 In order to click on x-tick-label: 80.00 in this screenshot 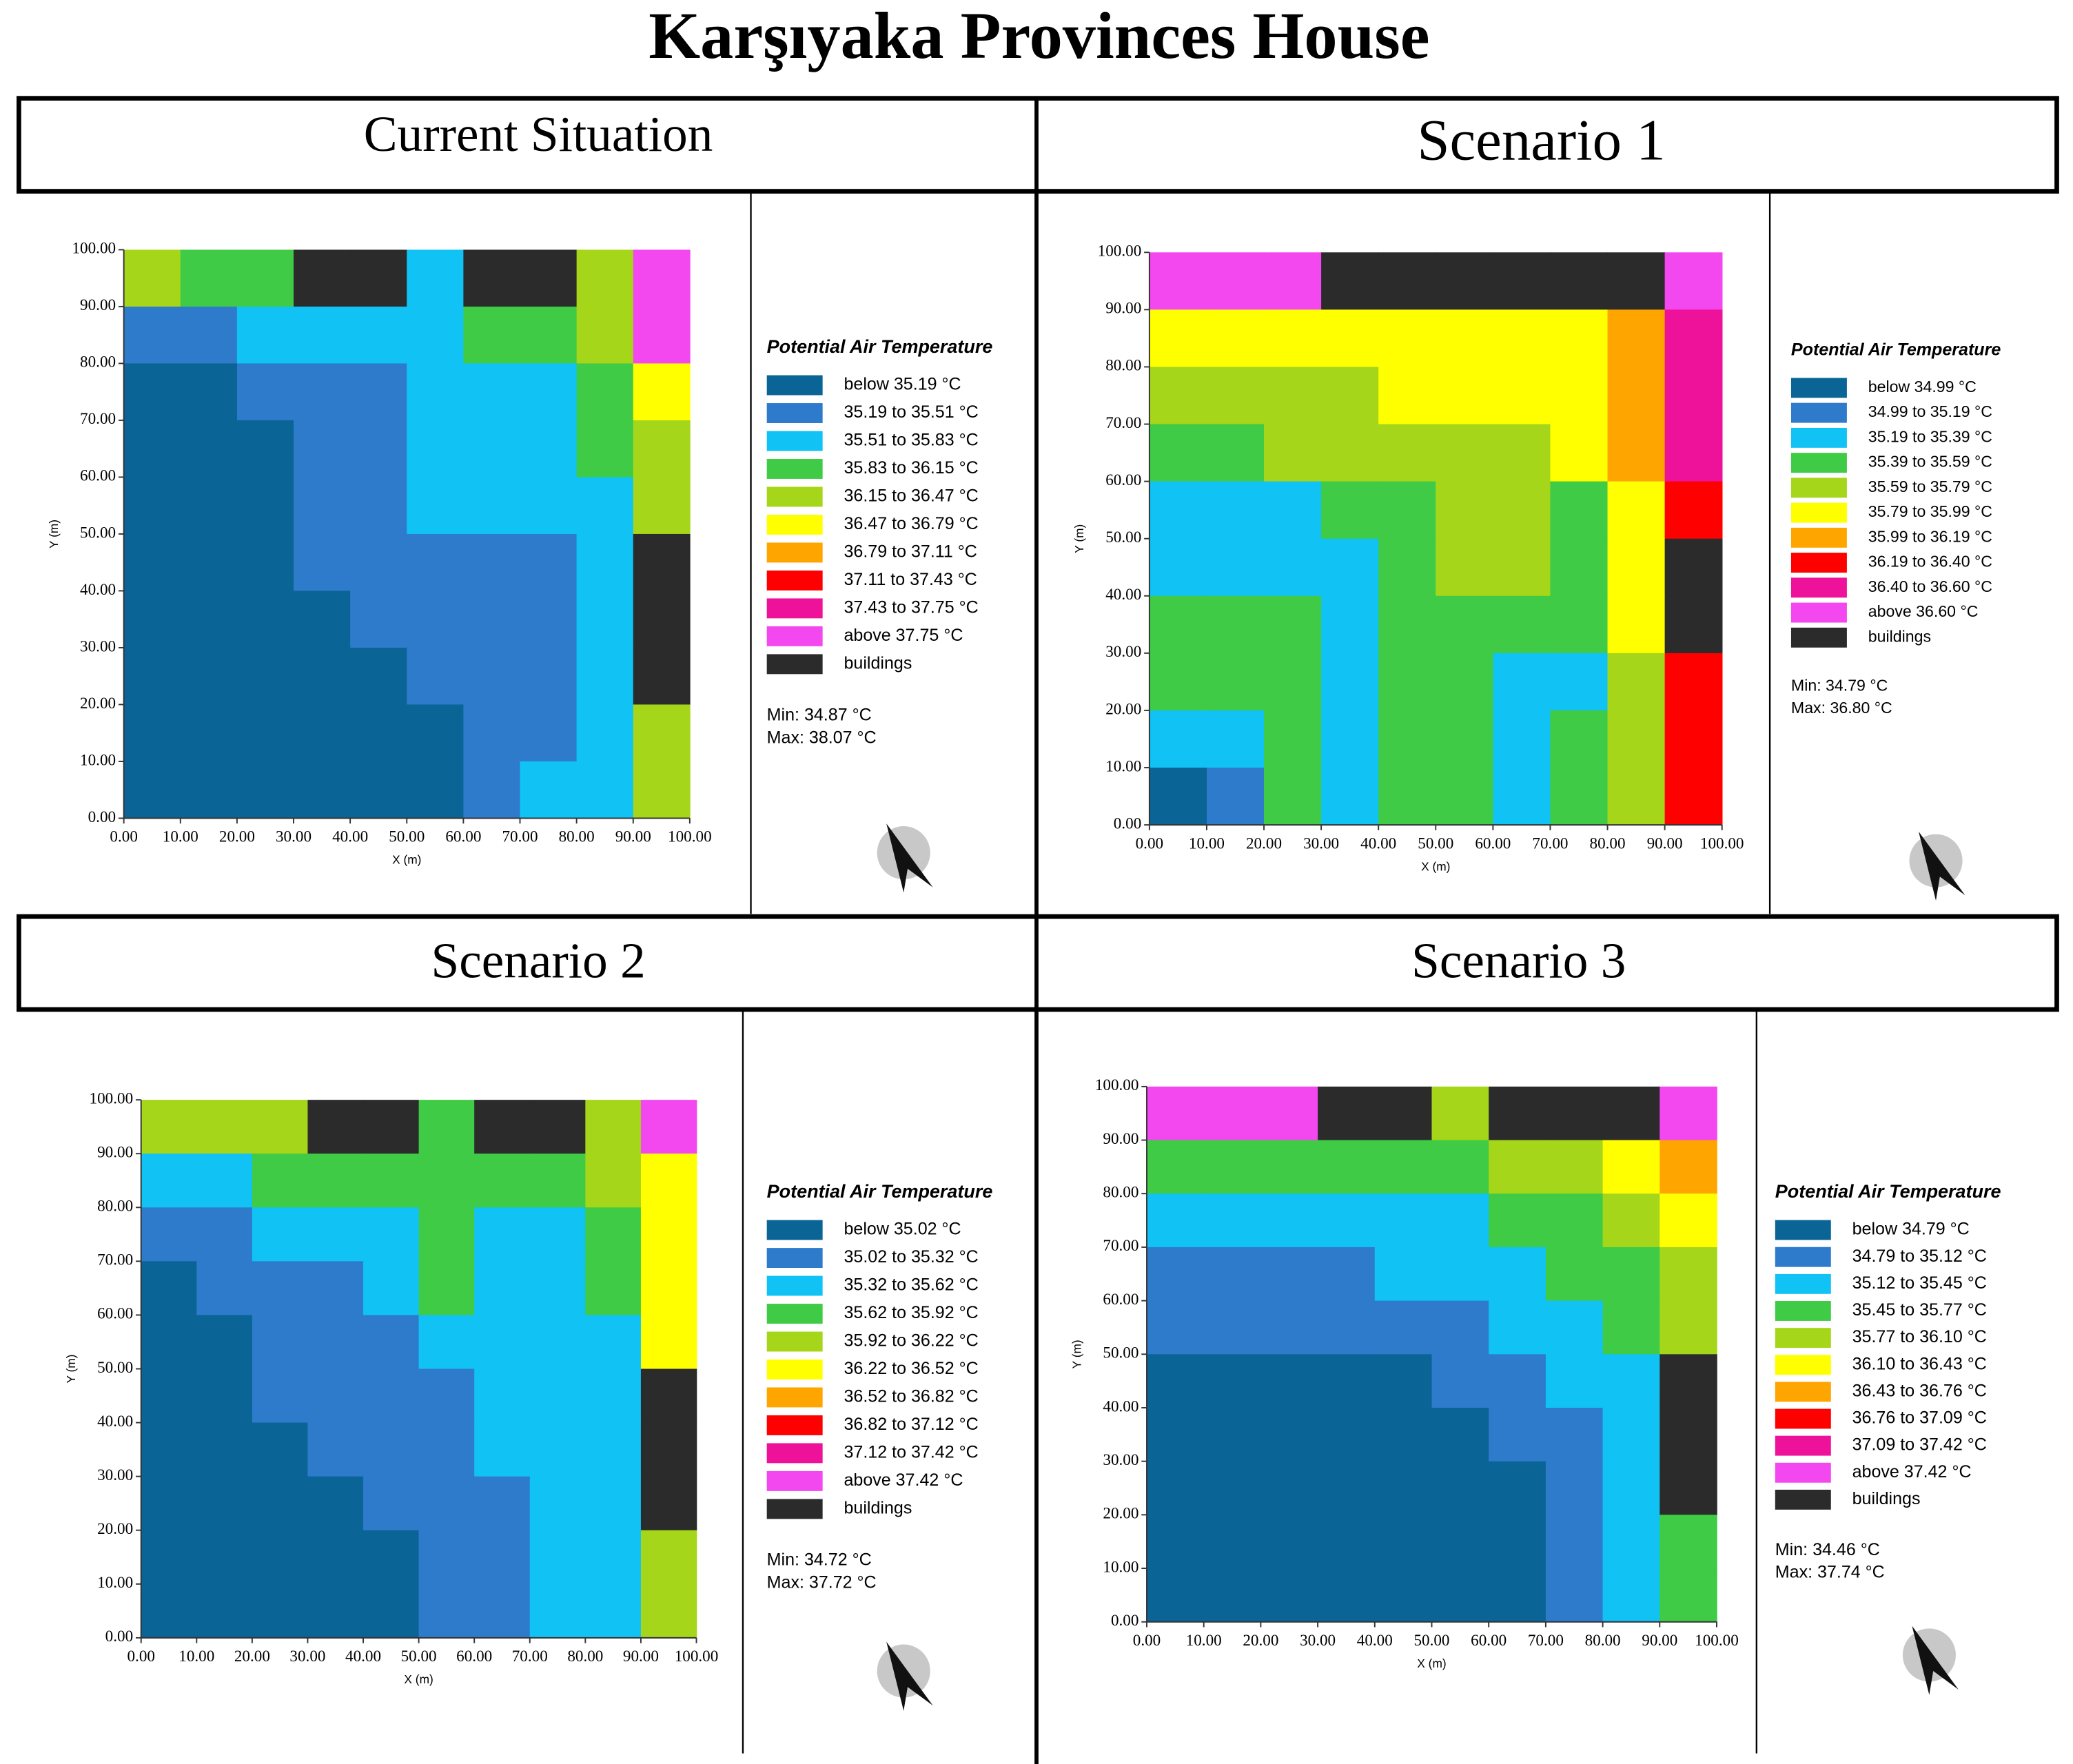, I will do `click(1608, 843)`.